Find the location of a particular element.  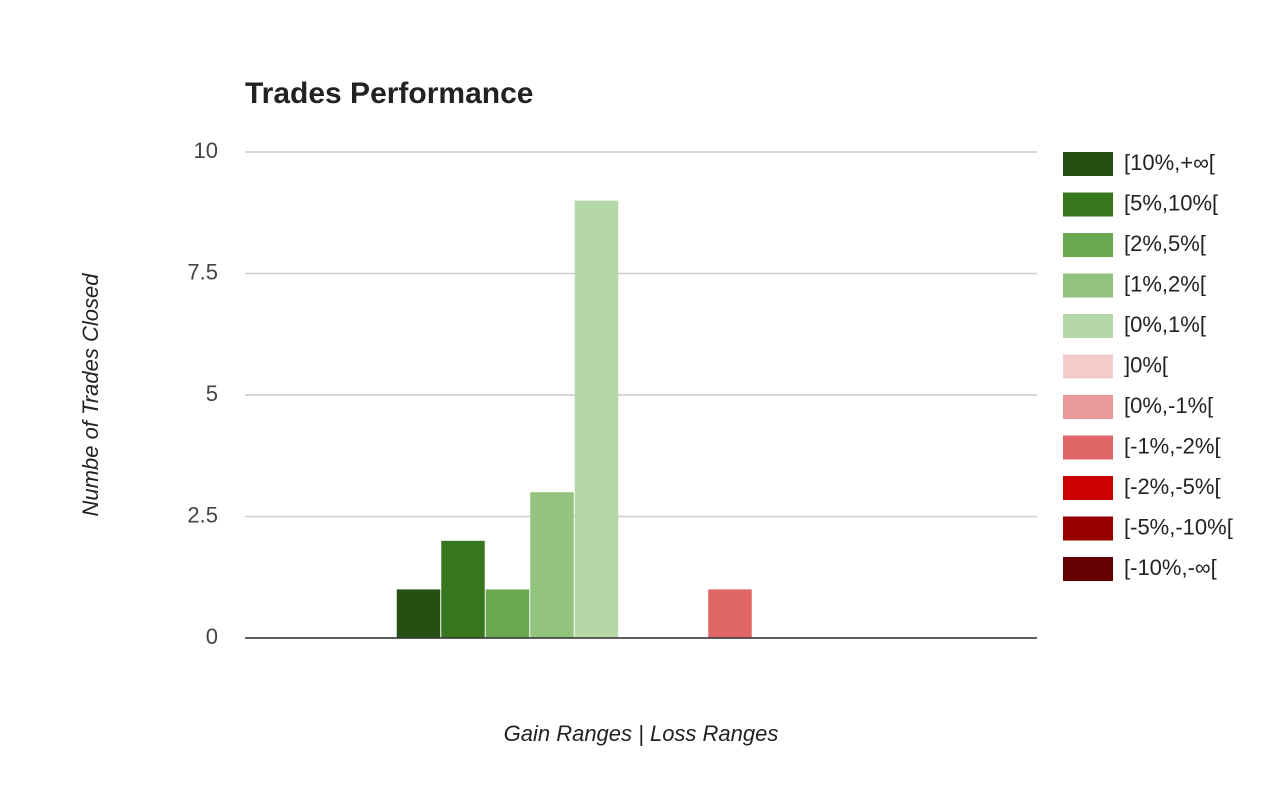

y-tick-label: 5 is located at coordinates (212, 393).